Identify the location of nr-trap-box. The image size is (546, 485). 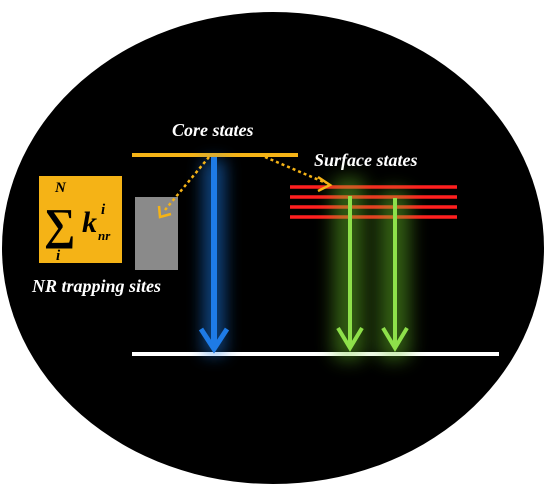
(156, 233).